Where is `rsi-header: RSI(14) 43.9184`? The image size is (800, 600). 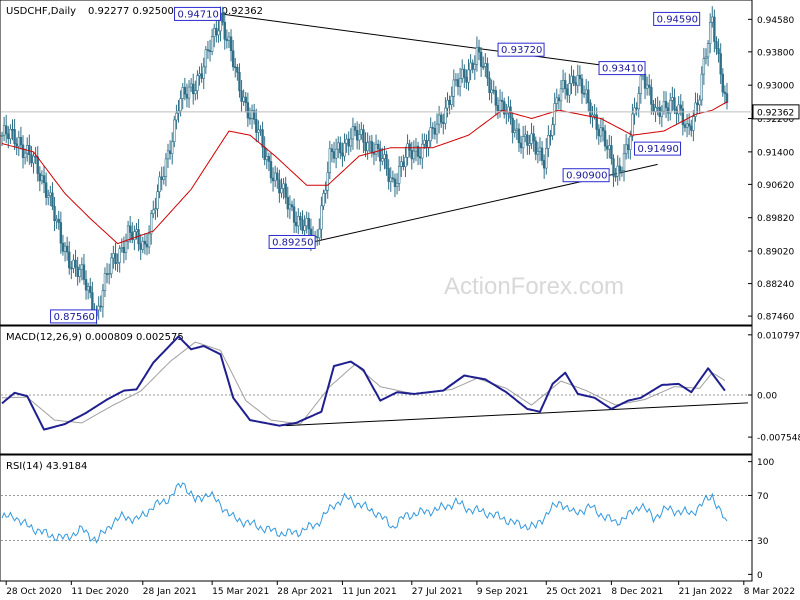
rsi-header: RSI(14) 43.9184 is located at coordinates (46, 466).